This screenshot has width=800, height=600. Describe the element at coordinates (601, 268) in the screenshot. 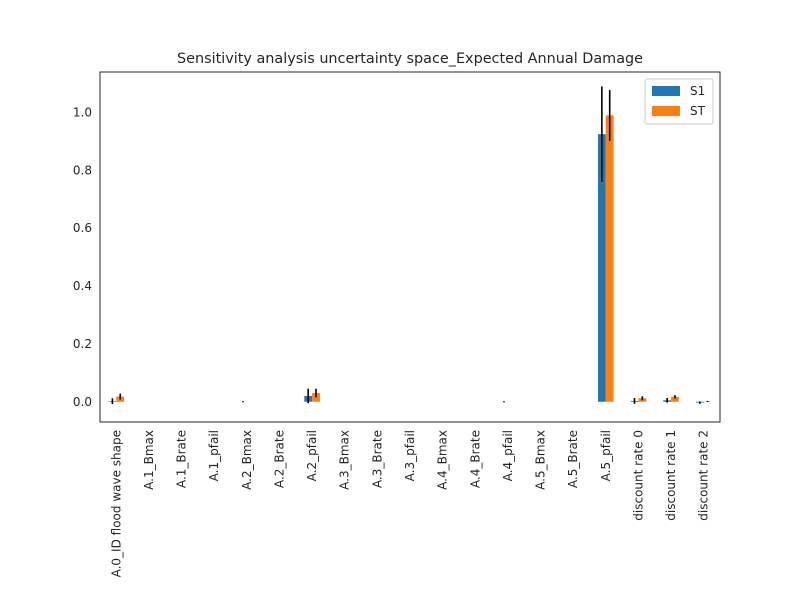

I see `bar-s1` at that location.